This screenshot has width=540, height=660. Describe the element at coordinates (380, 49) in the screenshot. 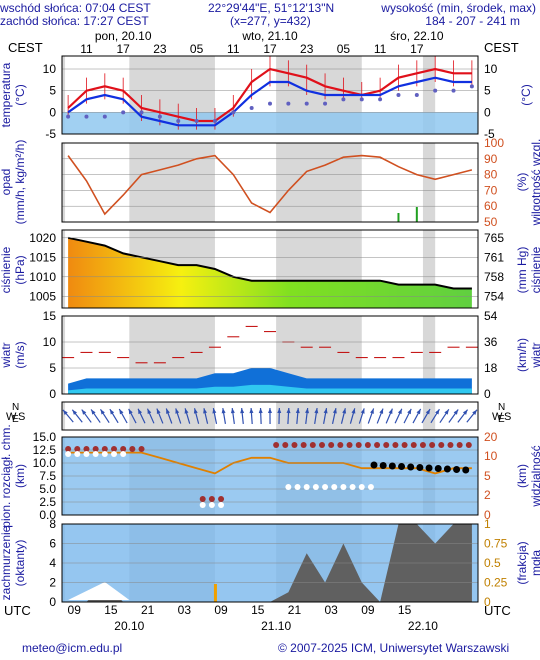

I see `top-hour-label: 11` at that location.